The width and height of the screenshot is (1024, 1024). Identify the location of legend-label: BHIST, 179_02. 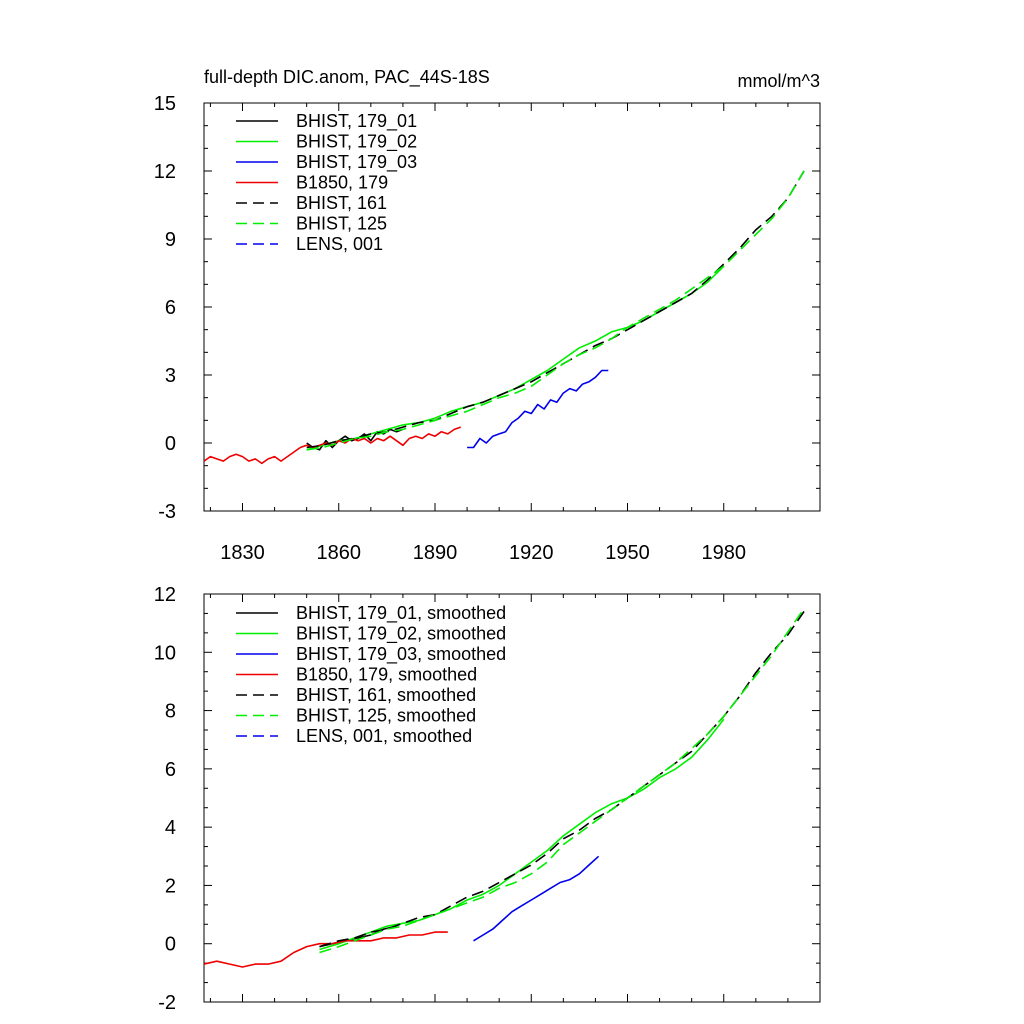
(356, 142).